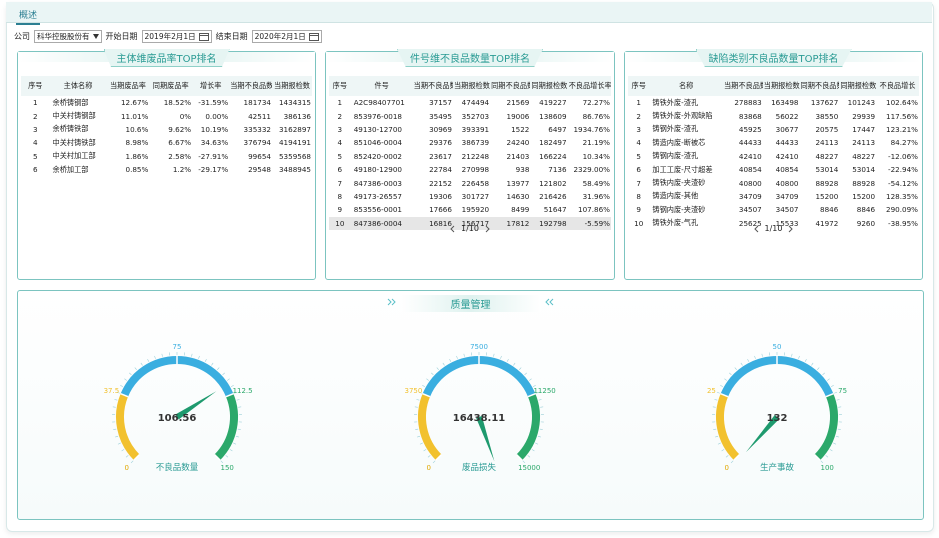 The height and width of the screenshot is (538, 939). Describe the element at coordinates (294, 129) in the screenshot. I see `cell: 3162897` at that location.